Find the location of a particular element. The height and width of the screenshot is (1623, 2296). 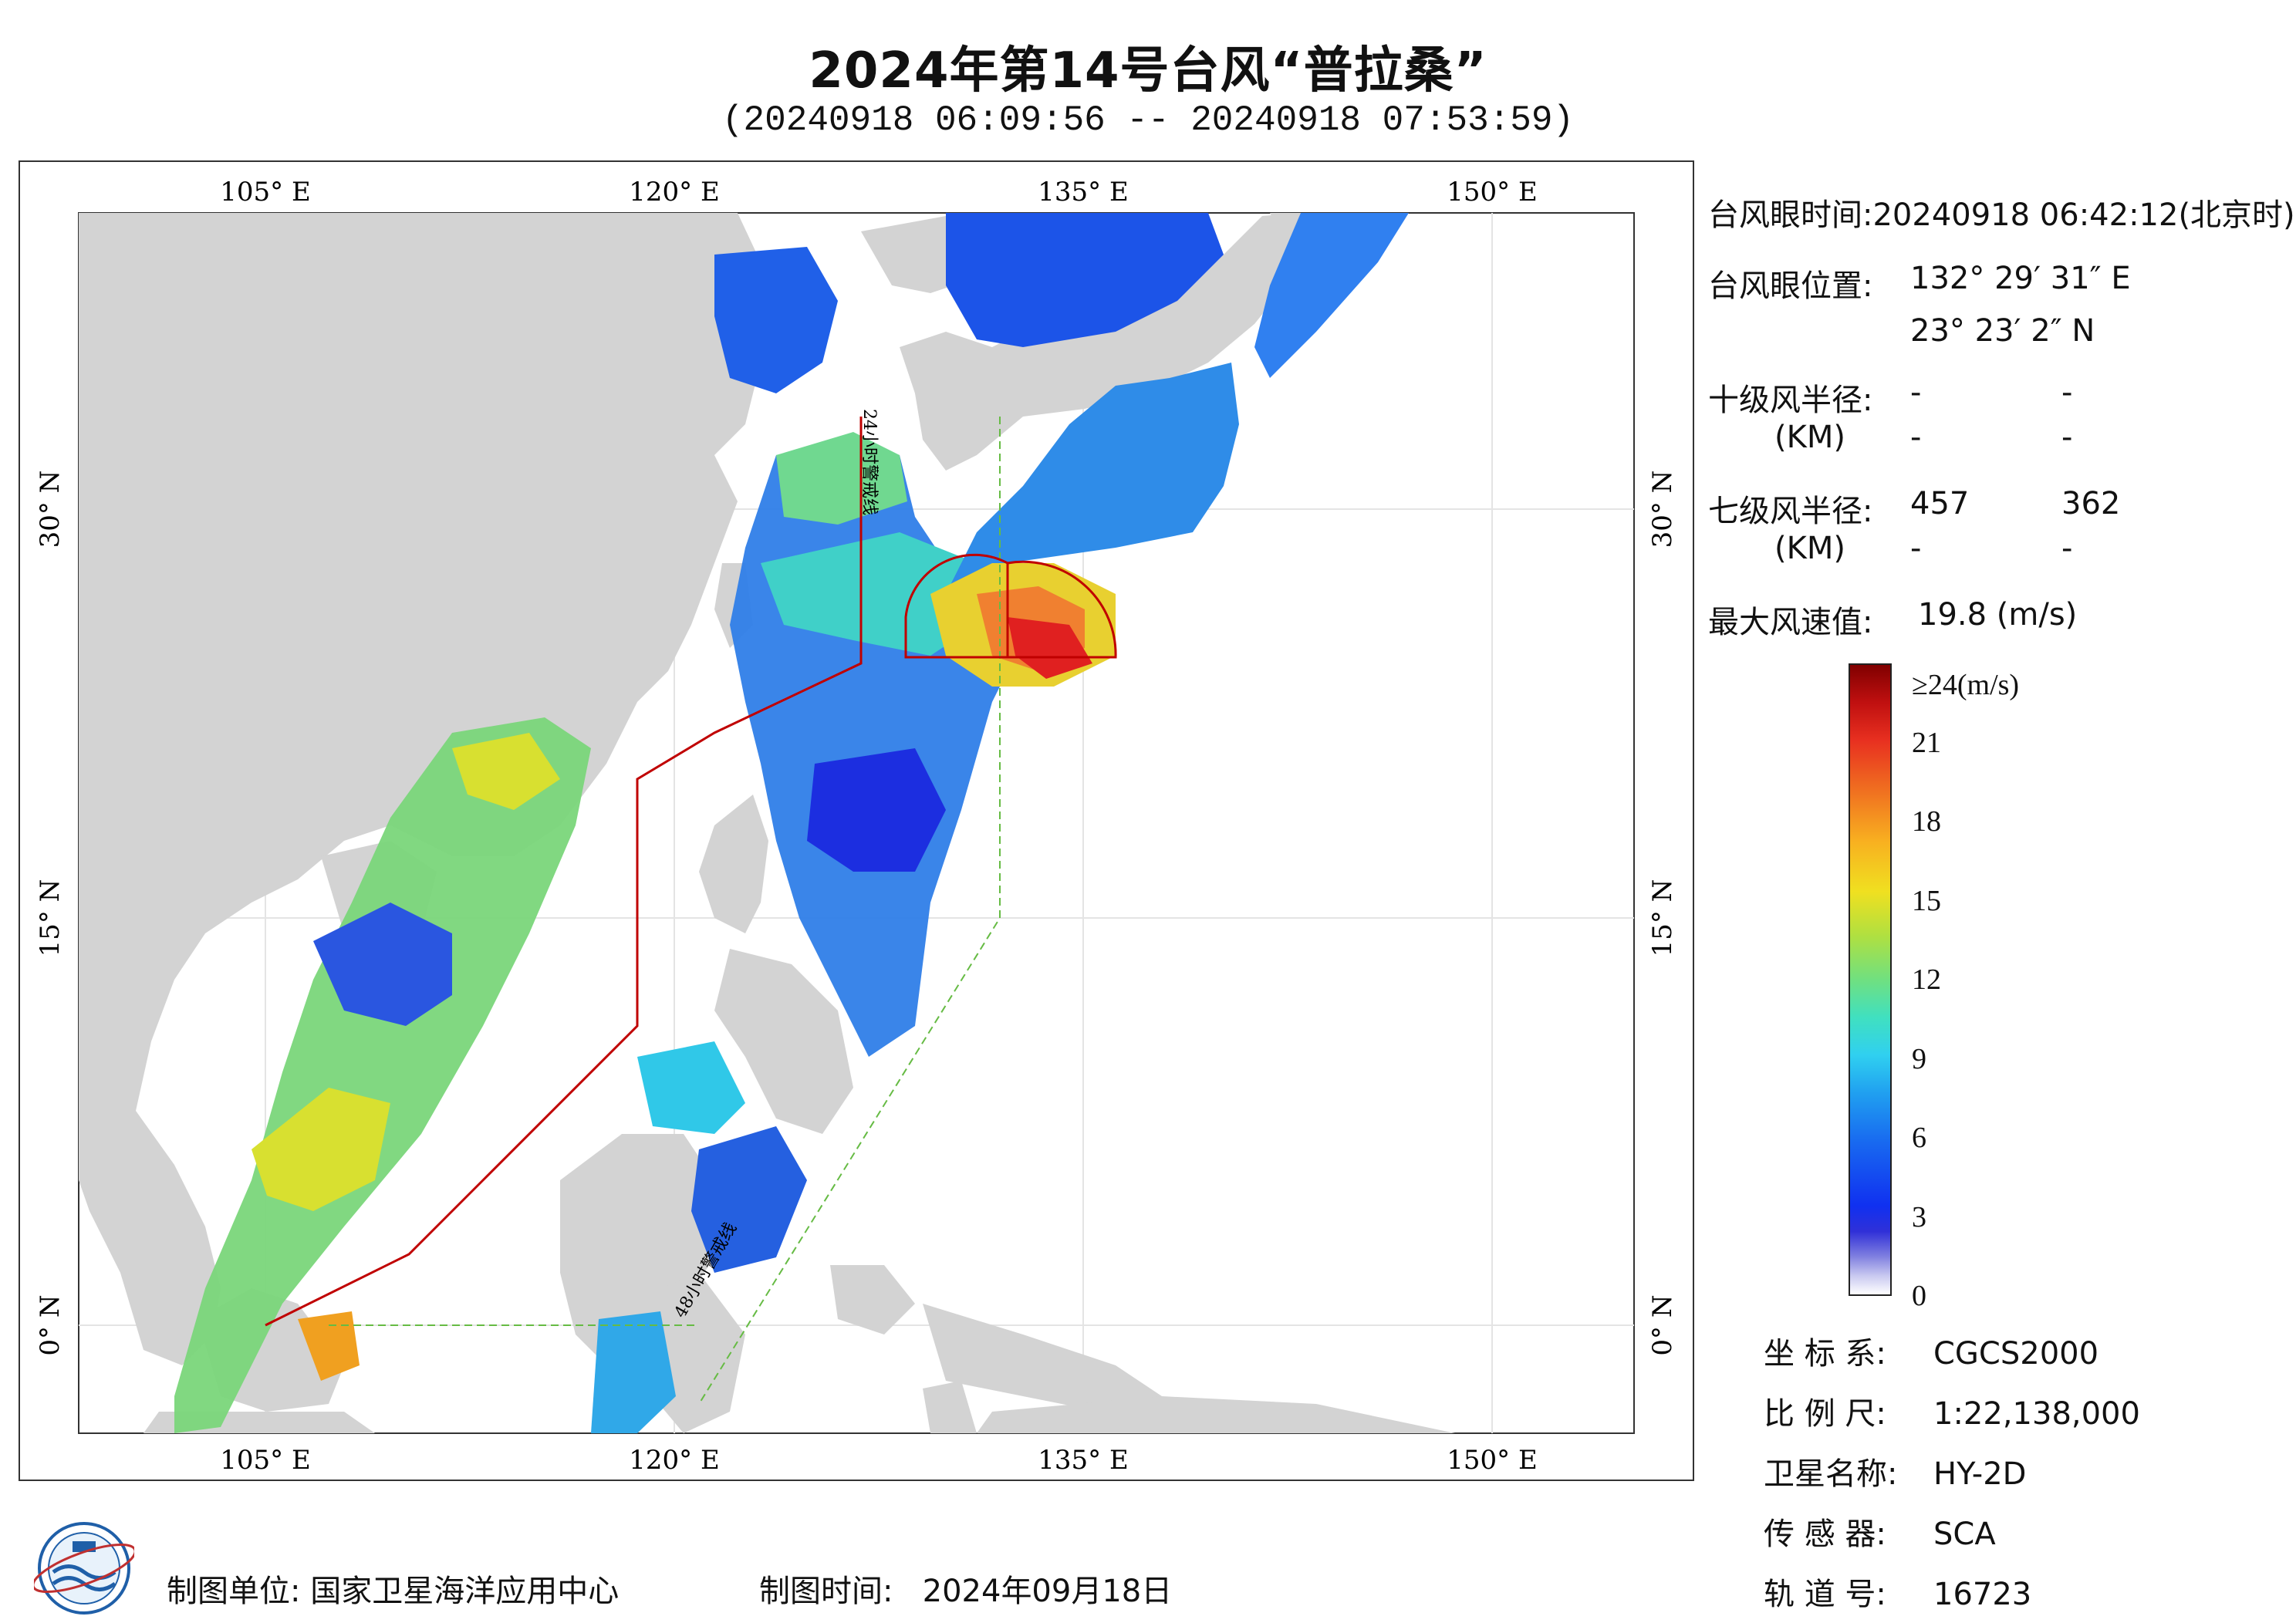

colorbar-tick: 9 is located at coordinates (1919, 1058).